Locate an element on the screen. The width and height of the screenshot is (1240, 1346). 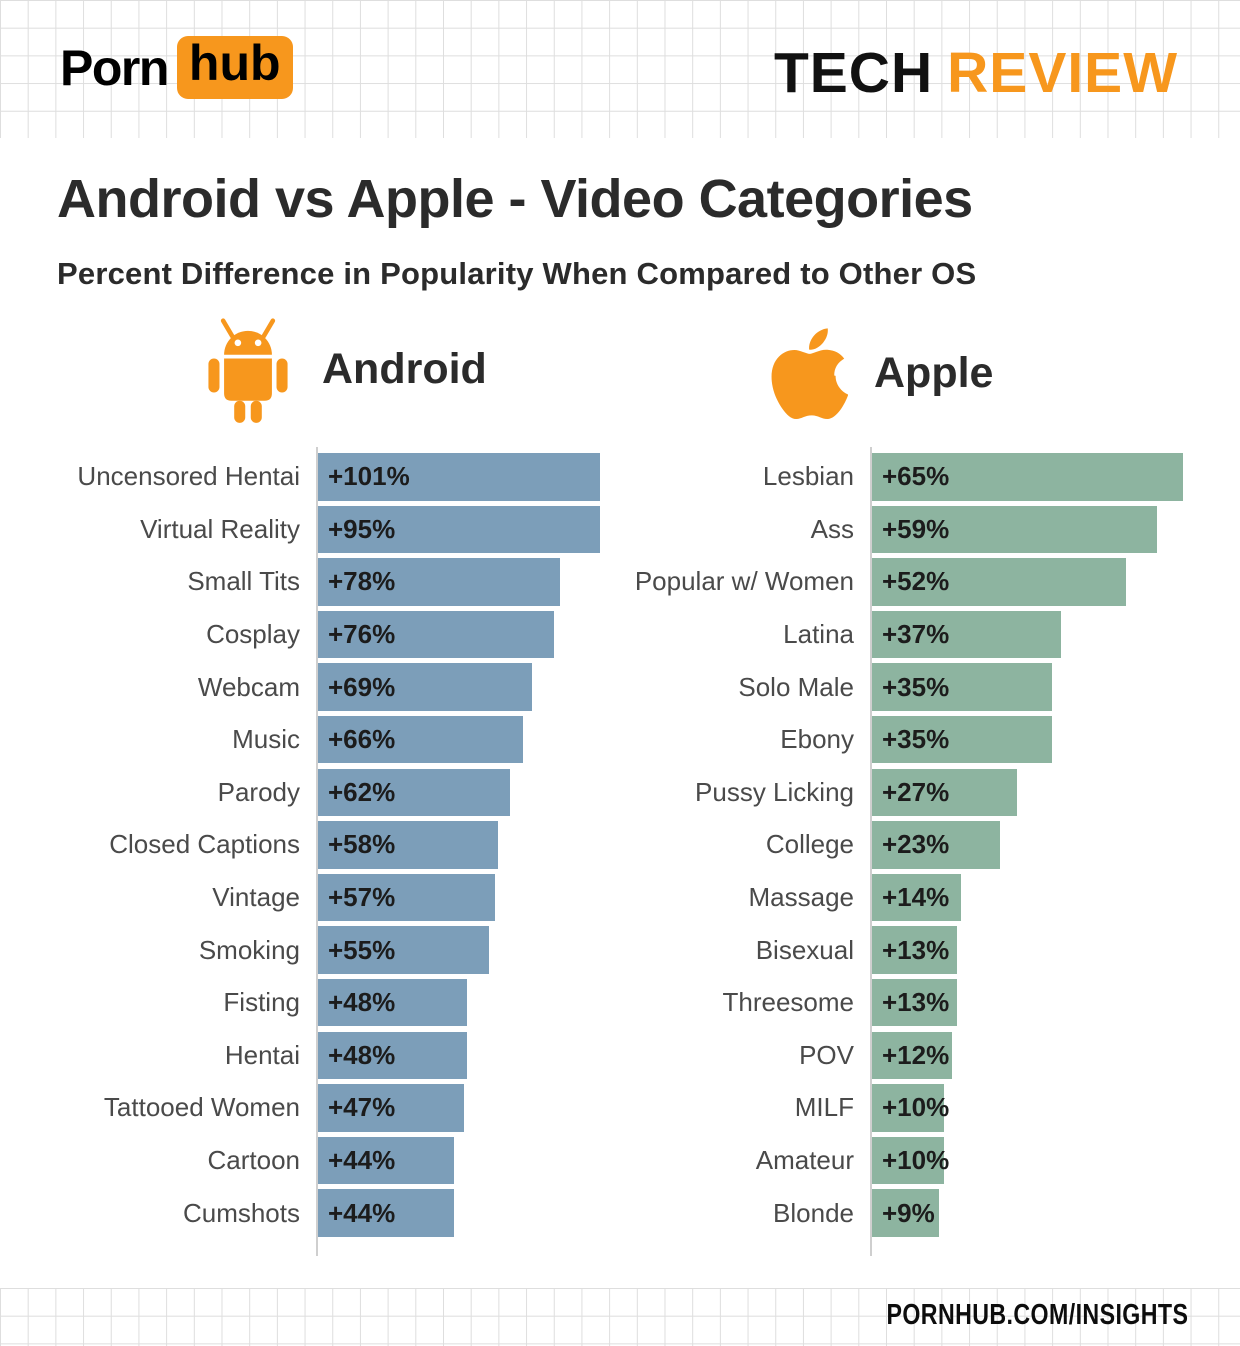
value-bar: +9% is located at coordinates (906, 1213).